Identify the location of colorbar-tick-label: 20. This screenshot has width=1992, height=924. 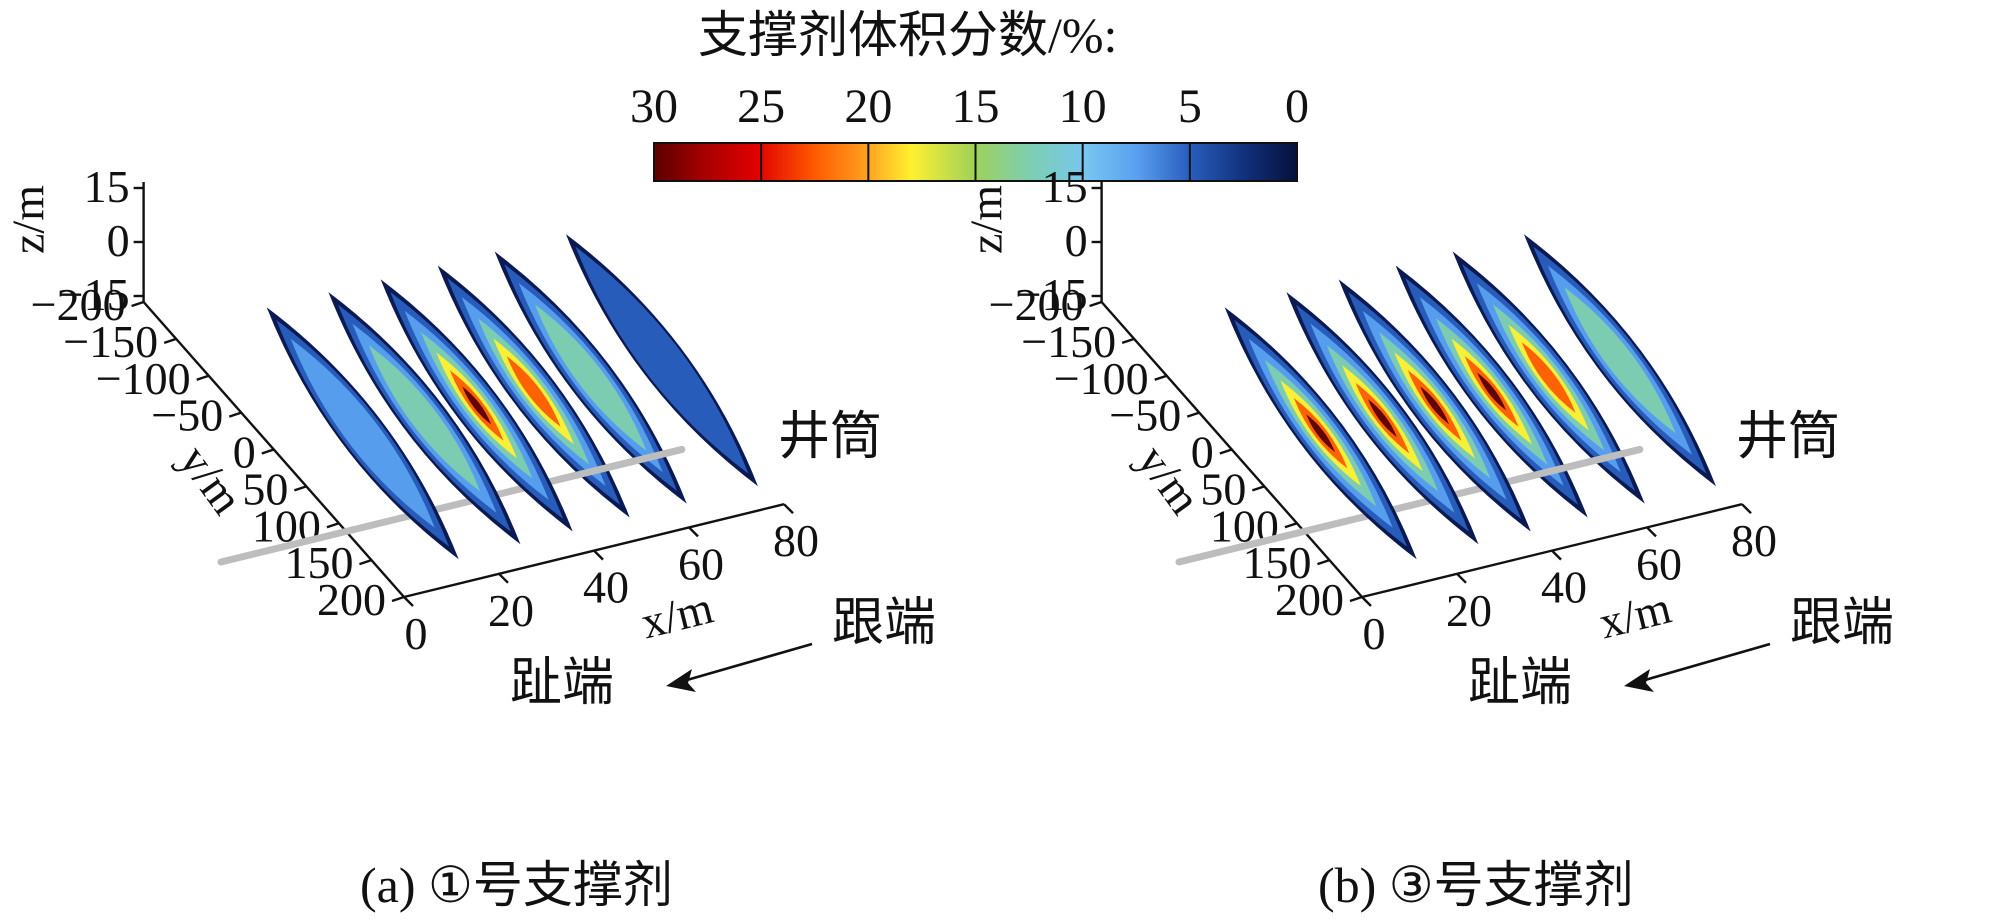
(868, 106).